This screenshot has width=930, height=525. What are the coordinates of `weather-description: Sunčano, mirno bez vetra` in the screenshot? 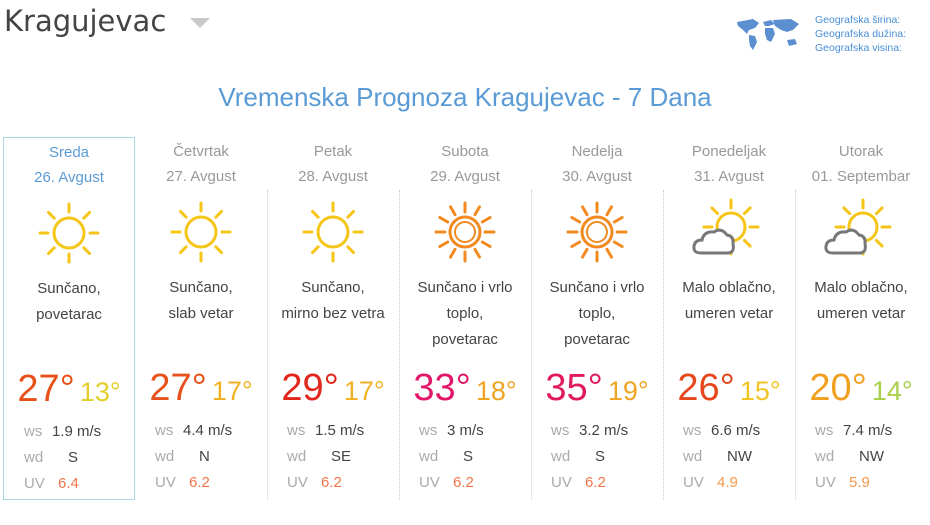 It's located at (333, 320).